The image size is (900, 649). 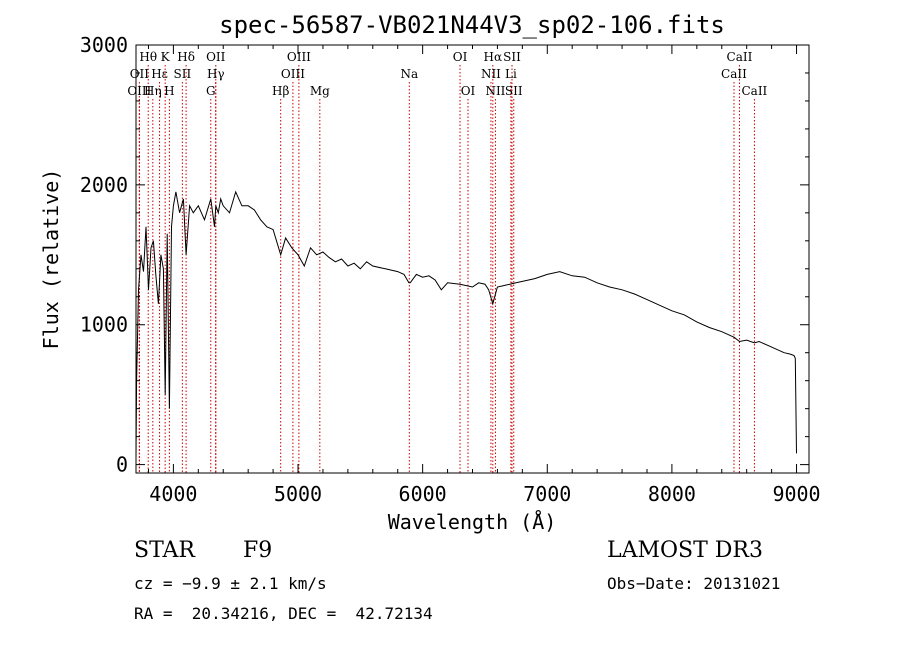 What do you see at coordinates (186, 57) in the screenshot?
I see `marker-label-8: Hδ` at bounding box center [186, 57].